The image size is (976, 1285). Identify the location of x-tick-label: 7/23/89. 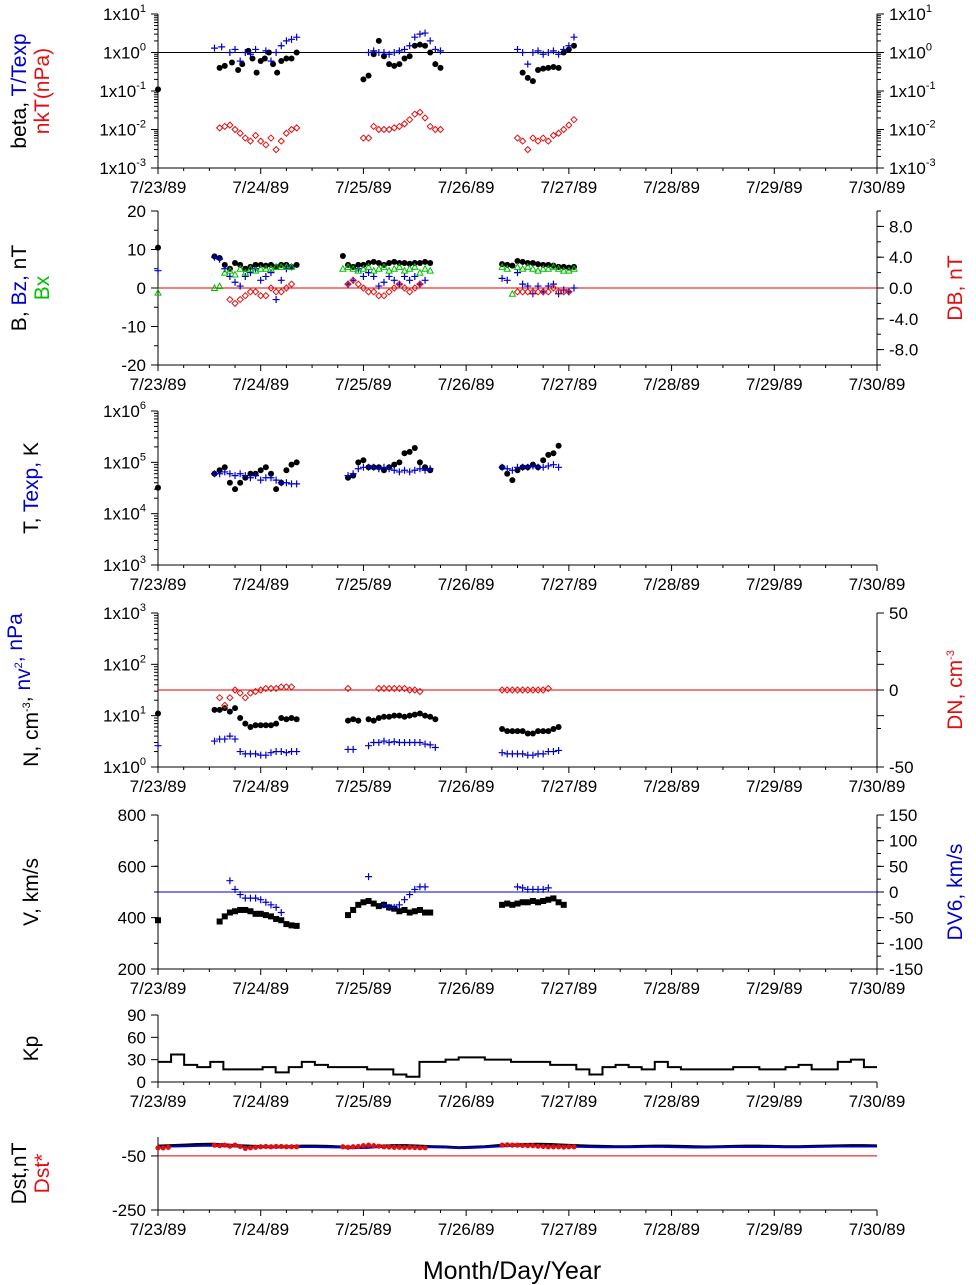
(158, 584).